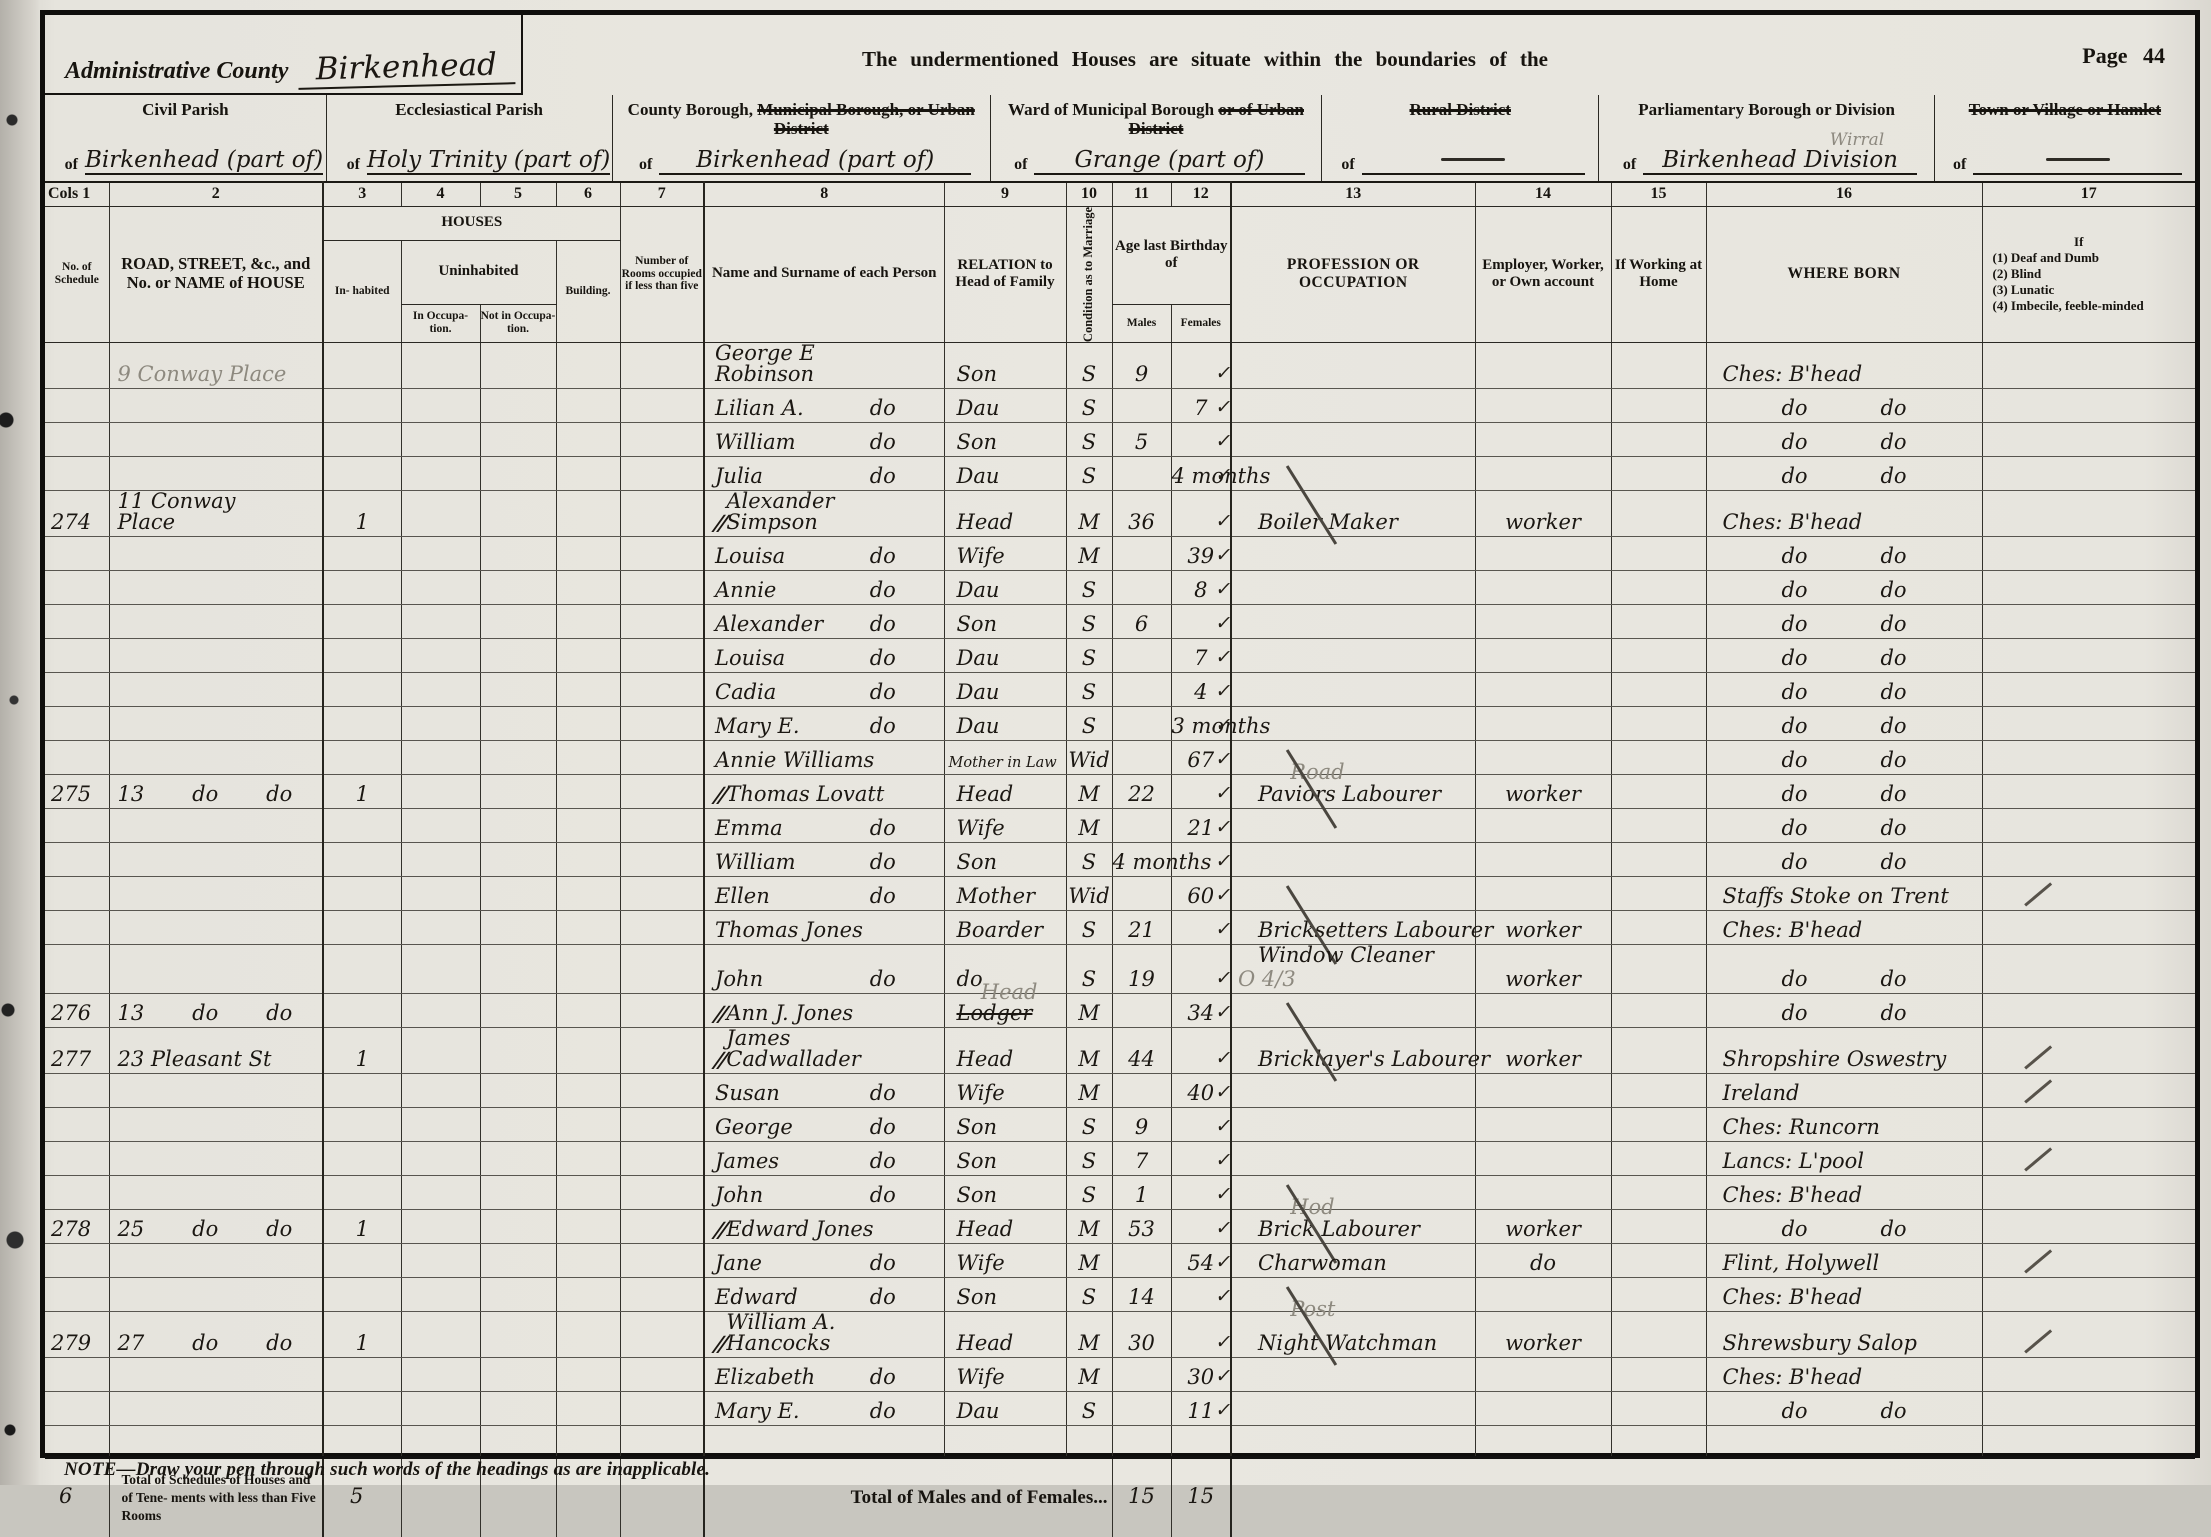  What do you see at coordinates (823, 587) in the screenshot?
I see `name-cell: Annie do` at bounding box center [823, 587].